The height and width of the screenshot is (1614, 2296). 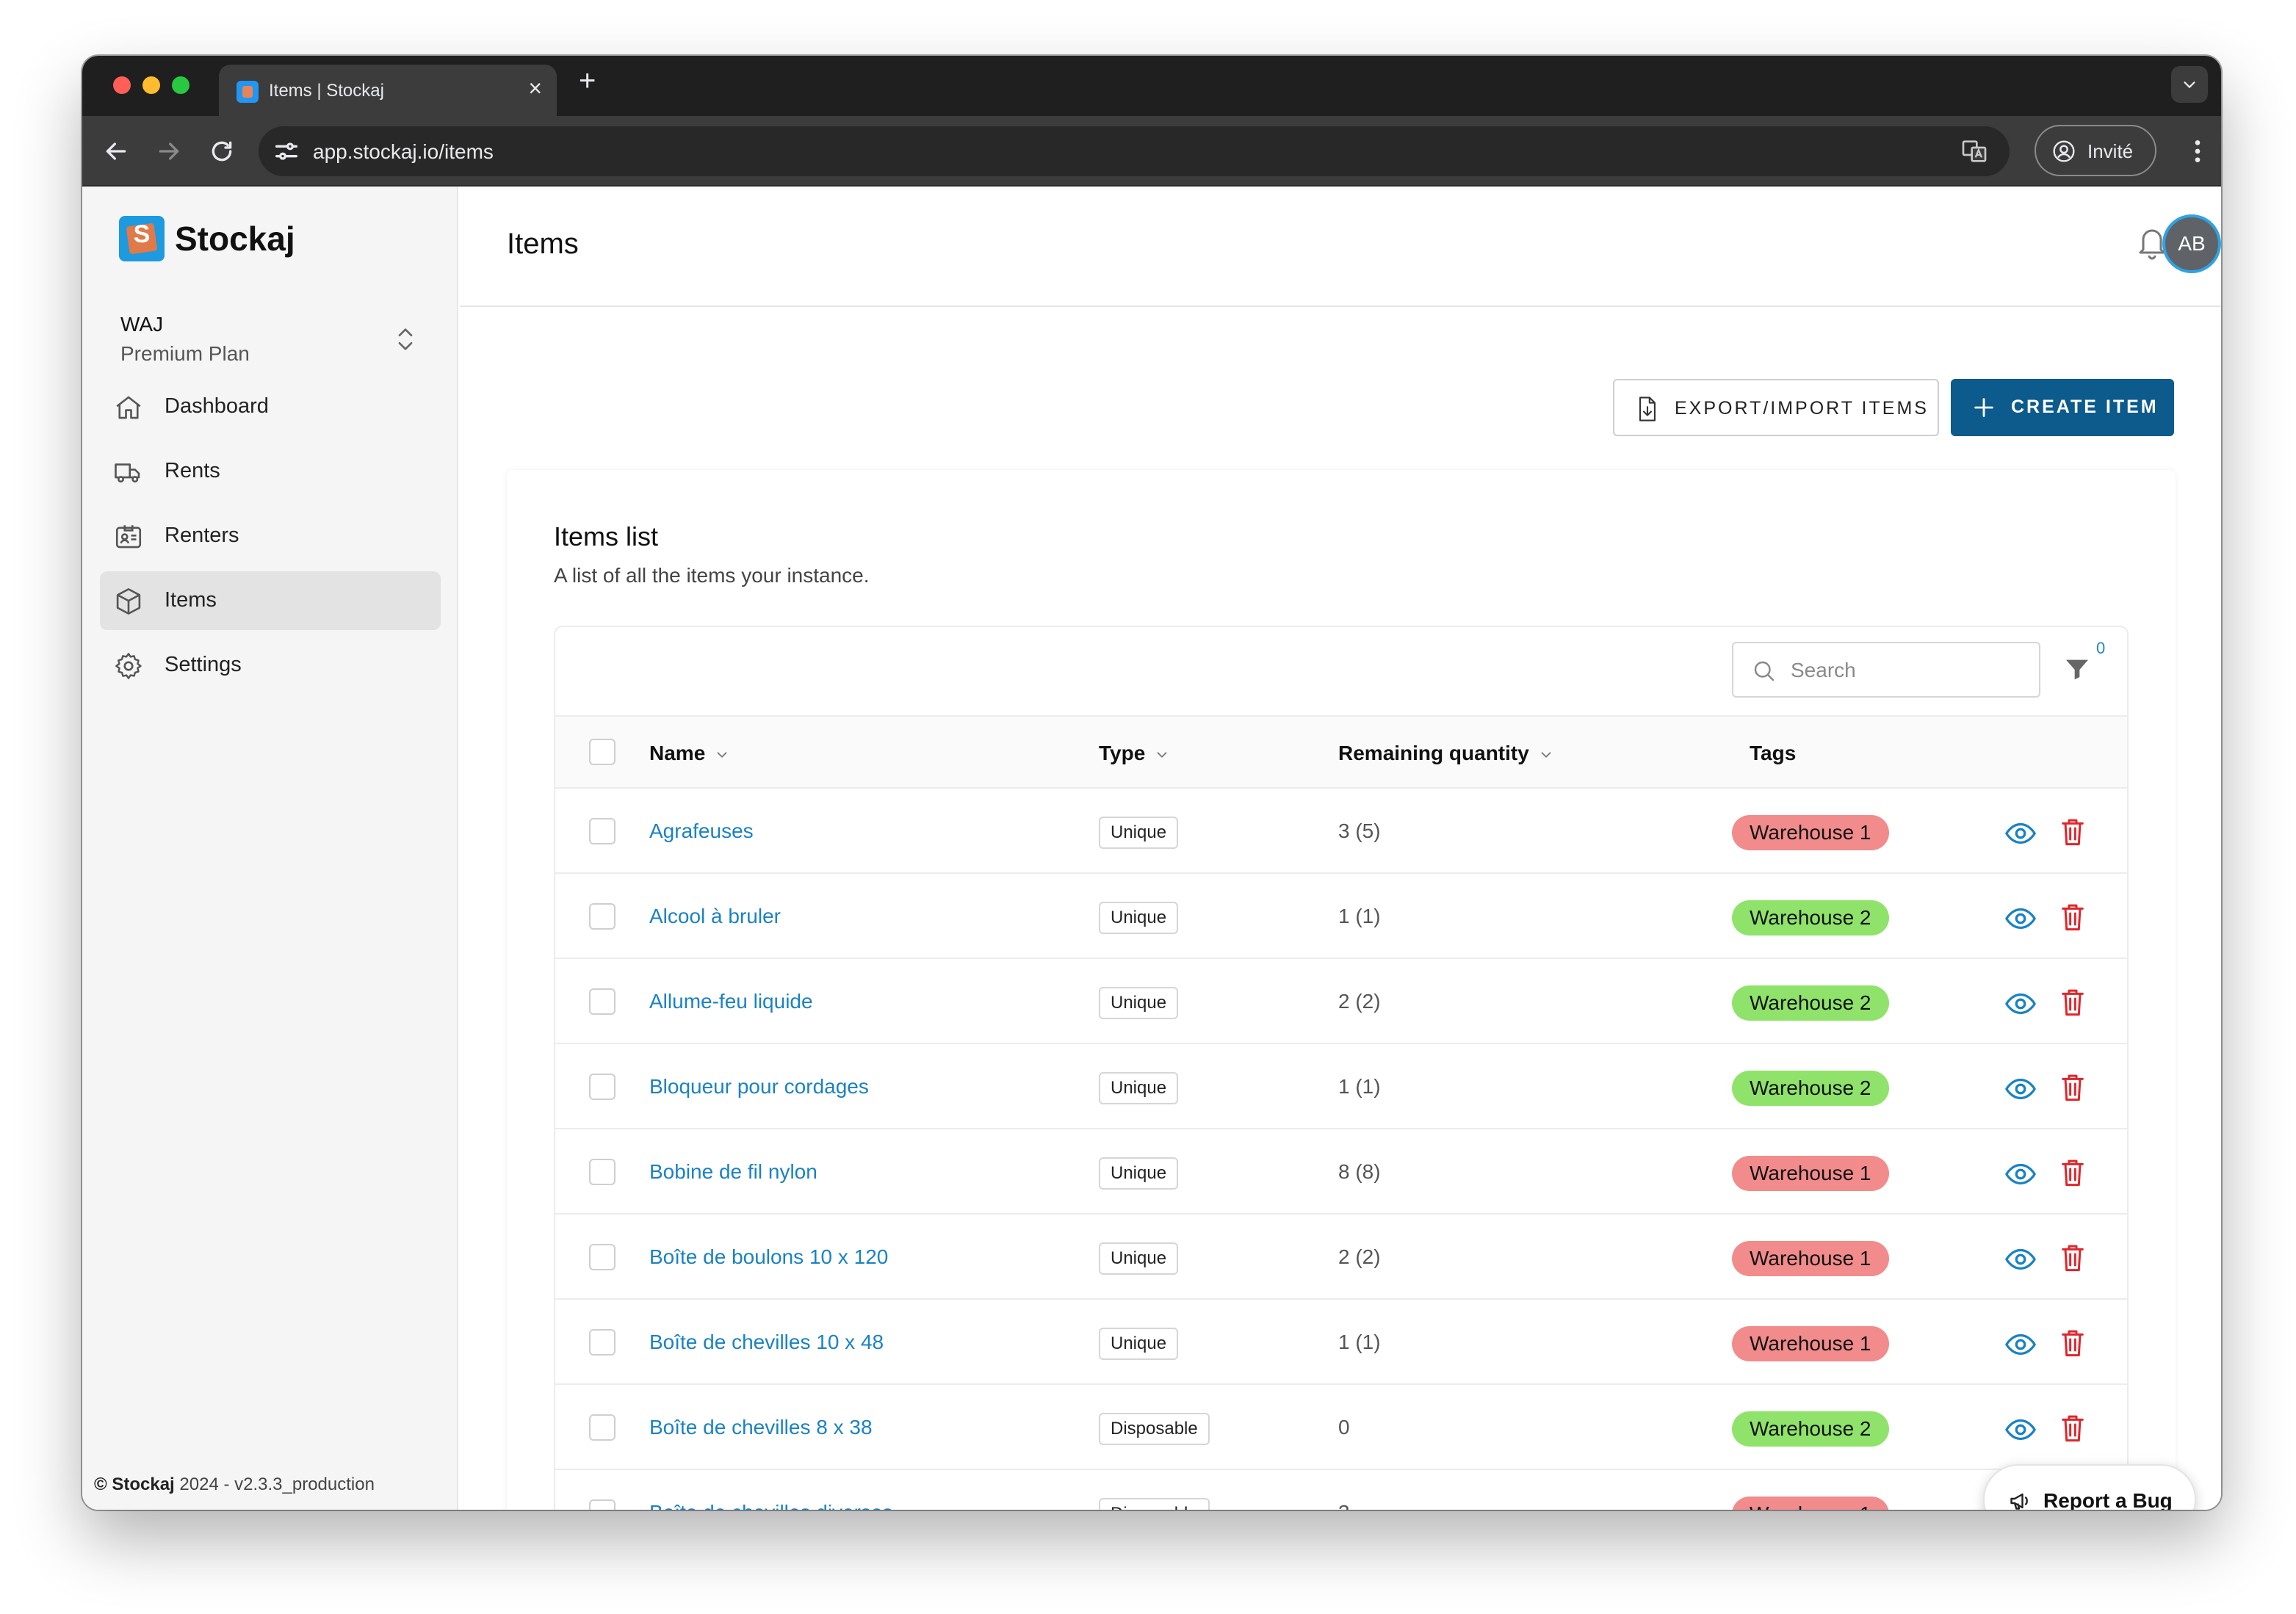 What do you see at coordinates (270, 600) in the screenshot?
I see `sidebar-item-items: Items` at bounding box center [270, 600].